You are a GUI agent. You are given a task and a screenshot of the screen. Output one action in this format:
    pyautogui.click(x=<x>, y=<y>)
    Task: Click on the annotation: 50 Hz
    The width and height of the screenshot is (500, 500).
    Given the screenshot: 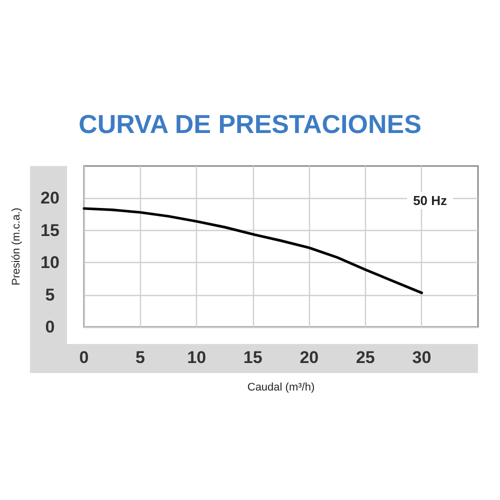 What is the action you would take?
    pyautogui.click(x=430, y=200)
    